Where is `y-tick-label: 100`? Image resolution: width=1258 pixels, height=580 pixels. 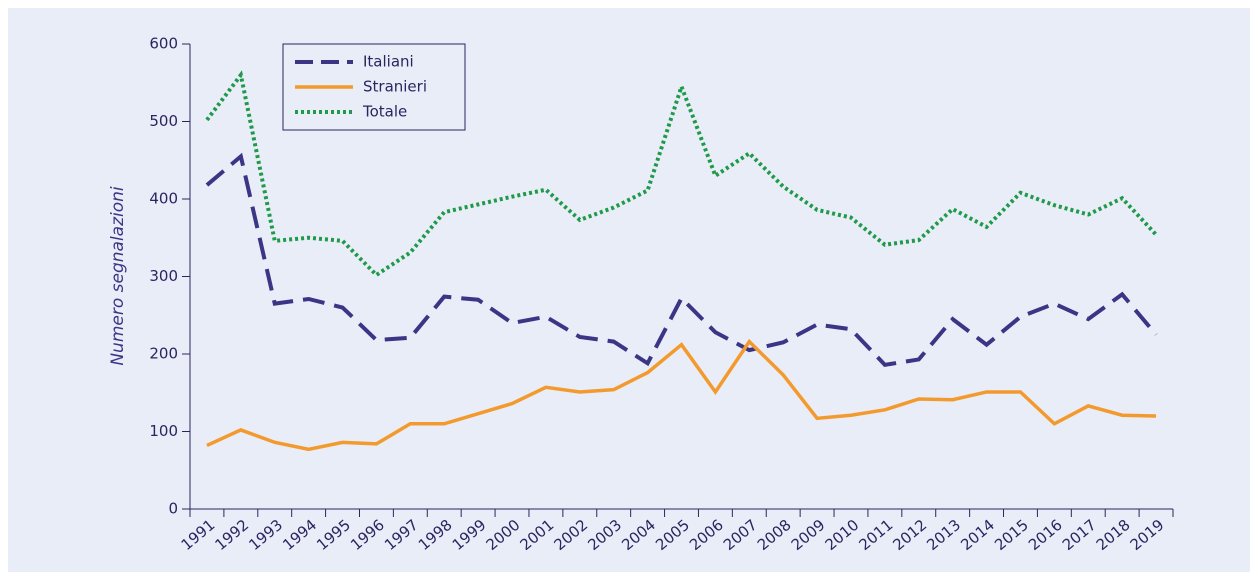
y-tick-label: 100 is located at coordinates (163, 431).